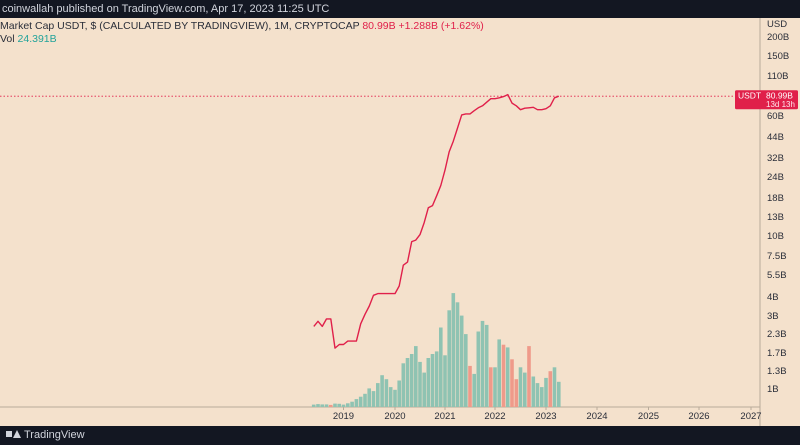  Describe the element at coordinates (777, 353) in the screenshot. I see `y-tick-label: 1.7B` at that location.